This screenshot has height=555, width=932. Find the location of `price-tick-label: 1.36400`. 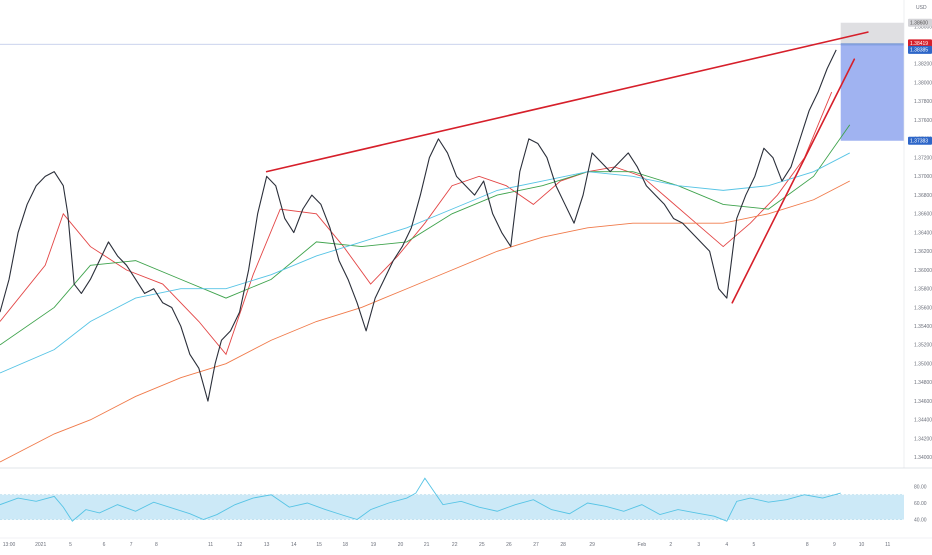

price-tick-label: 1.36400 is located at coordinates (923, 233).